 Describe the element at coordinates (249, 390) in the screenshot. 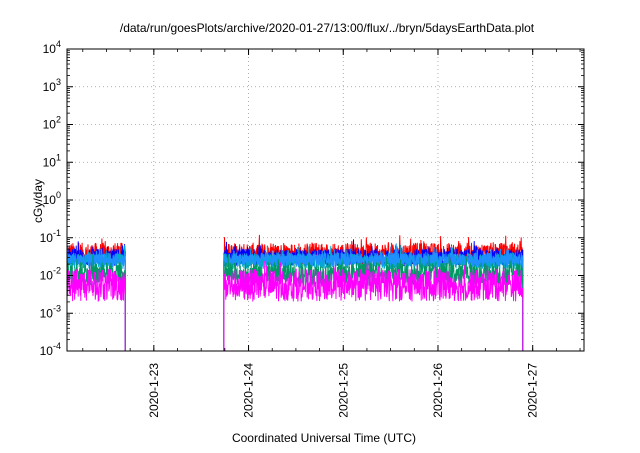

I see `x-tick-label: 2020-1-24` at that location.